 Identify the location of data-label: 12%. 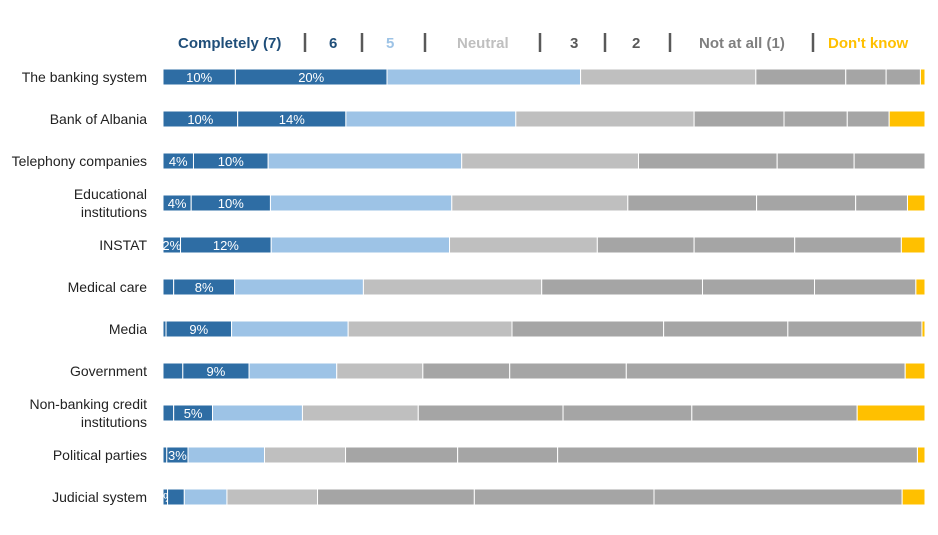
(226, 245).